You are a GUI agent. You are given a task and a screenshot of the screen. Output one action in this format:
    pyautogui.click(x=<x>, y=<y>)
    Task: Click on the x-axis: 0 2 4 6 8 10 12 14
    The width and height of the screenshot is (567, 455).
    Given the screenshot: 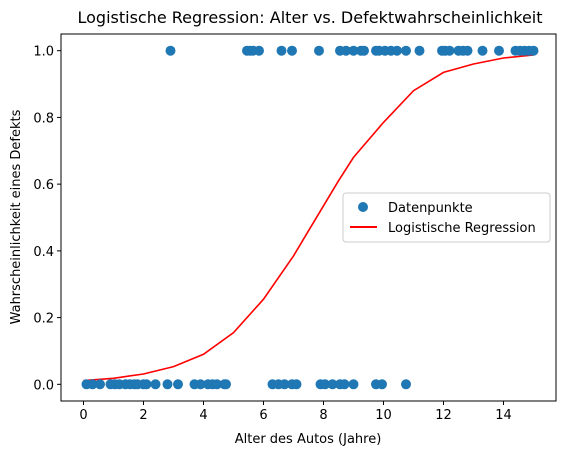 What is the action you would take?
    pyautogui.click(x=295, y=412)
    